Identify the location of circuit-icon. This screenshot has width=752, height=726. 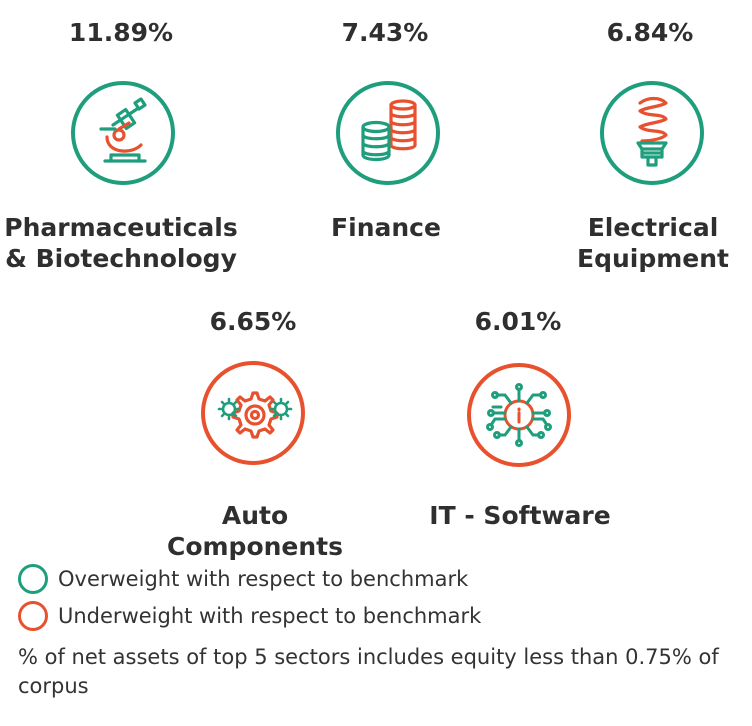
(519, 415).